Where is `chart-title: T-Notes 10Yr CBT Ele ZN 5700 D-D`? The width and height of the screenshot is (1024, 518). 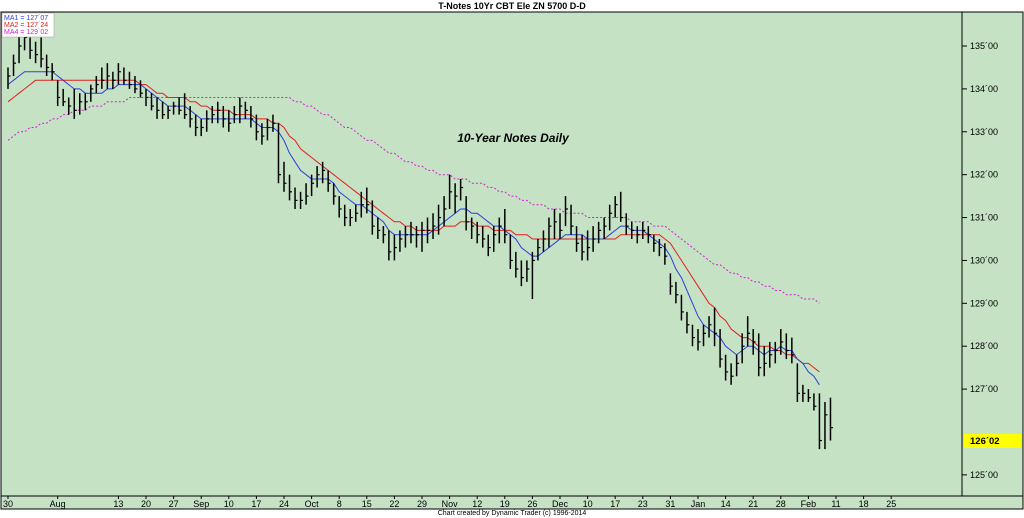
chart-title: T-Notes 10Yr CBT Ele ZN 5700 D-D is located at coordinates (512, 6).